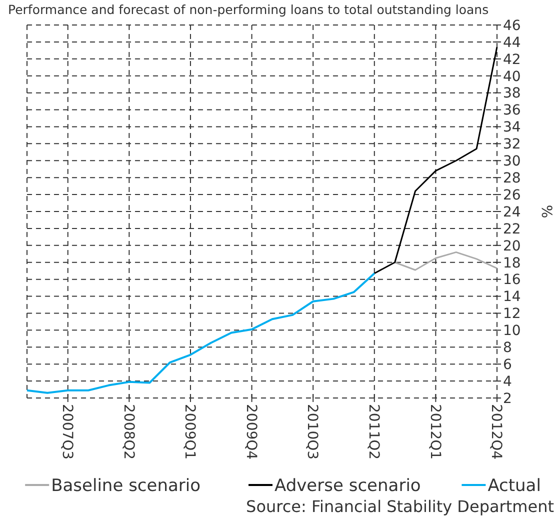 The height and width of the screenshot is (525, 558). Describe the element at coordinates (512, 42) in the screenshot. I see `y-tick-label: 44` at that location.